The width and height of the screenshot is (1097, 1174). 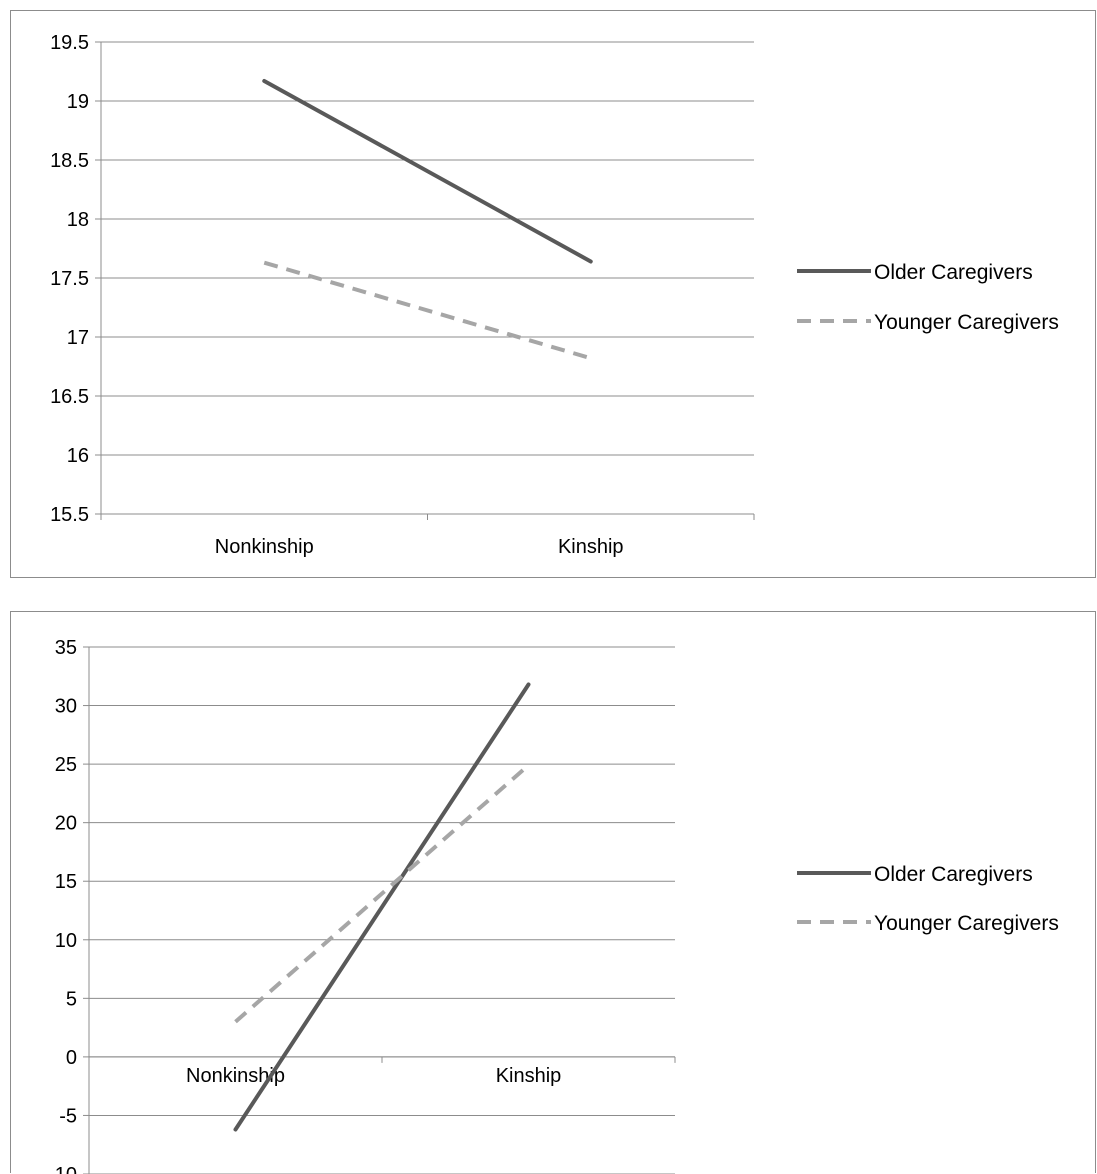 I want to click on top-legend-label: Older Caregivers, so click(x=953, y=272).